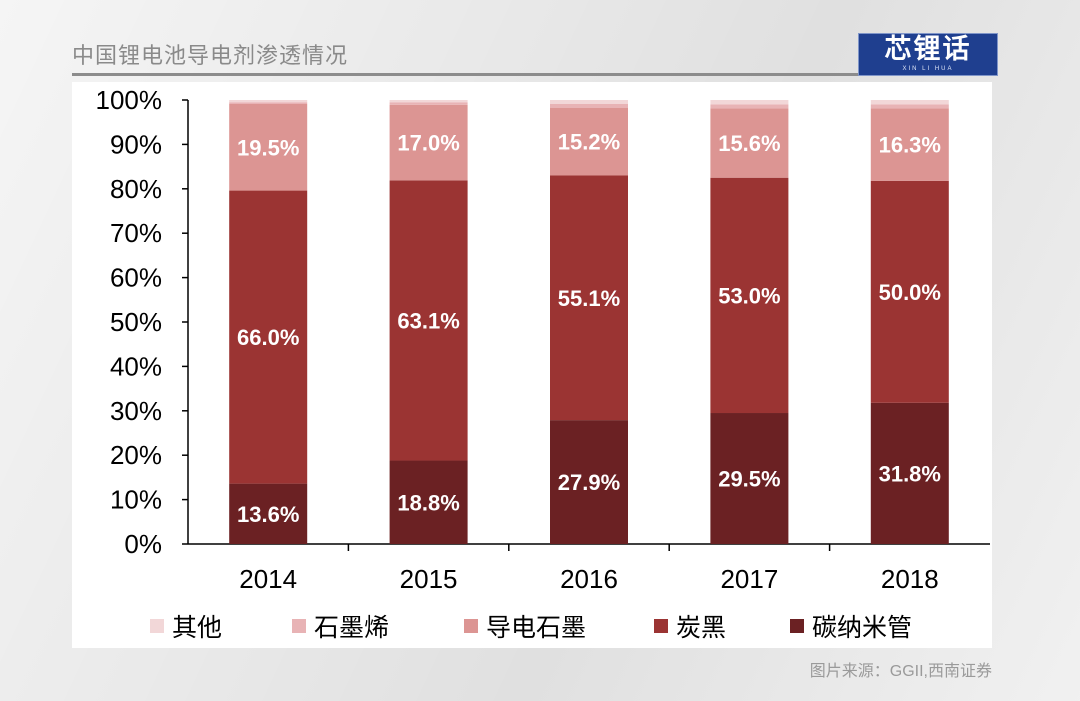  What do you see at coordinates (862, 627) in the screenshot?
I see `legend-label: 碳纳米管` at bounding box center [862, 627].